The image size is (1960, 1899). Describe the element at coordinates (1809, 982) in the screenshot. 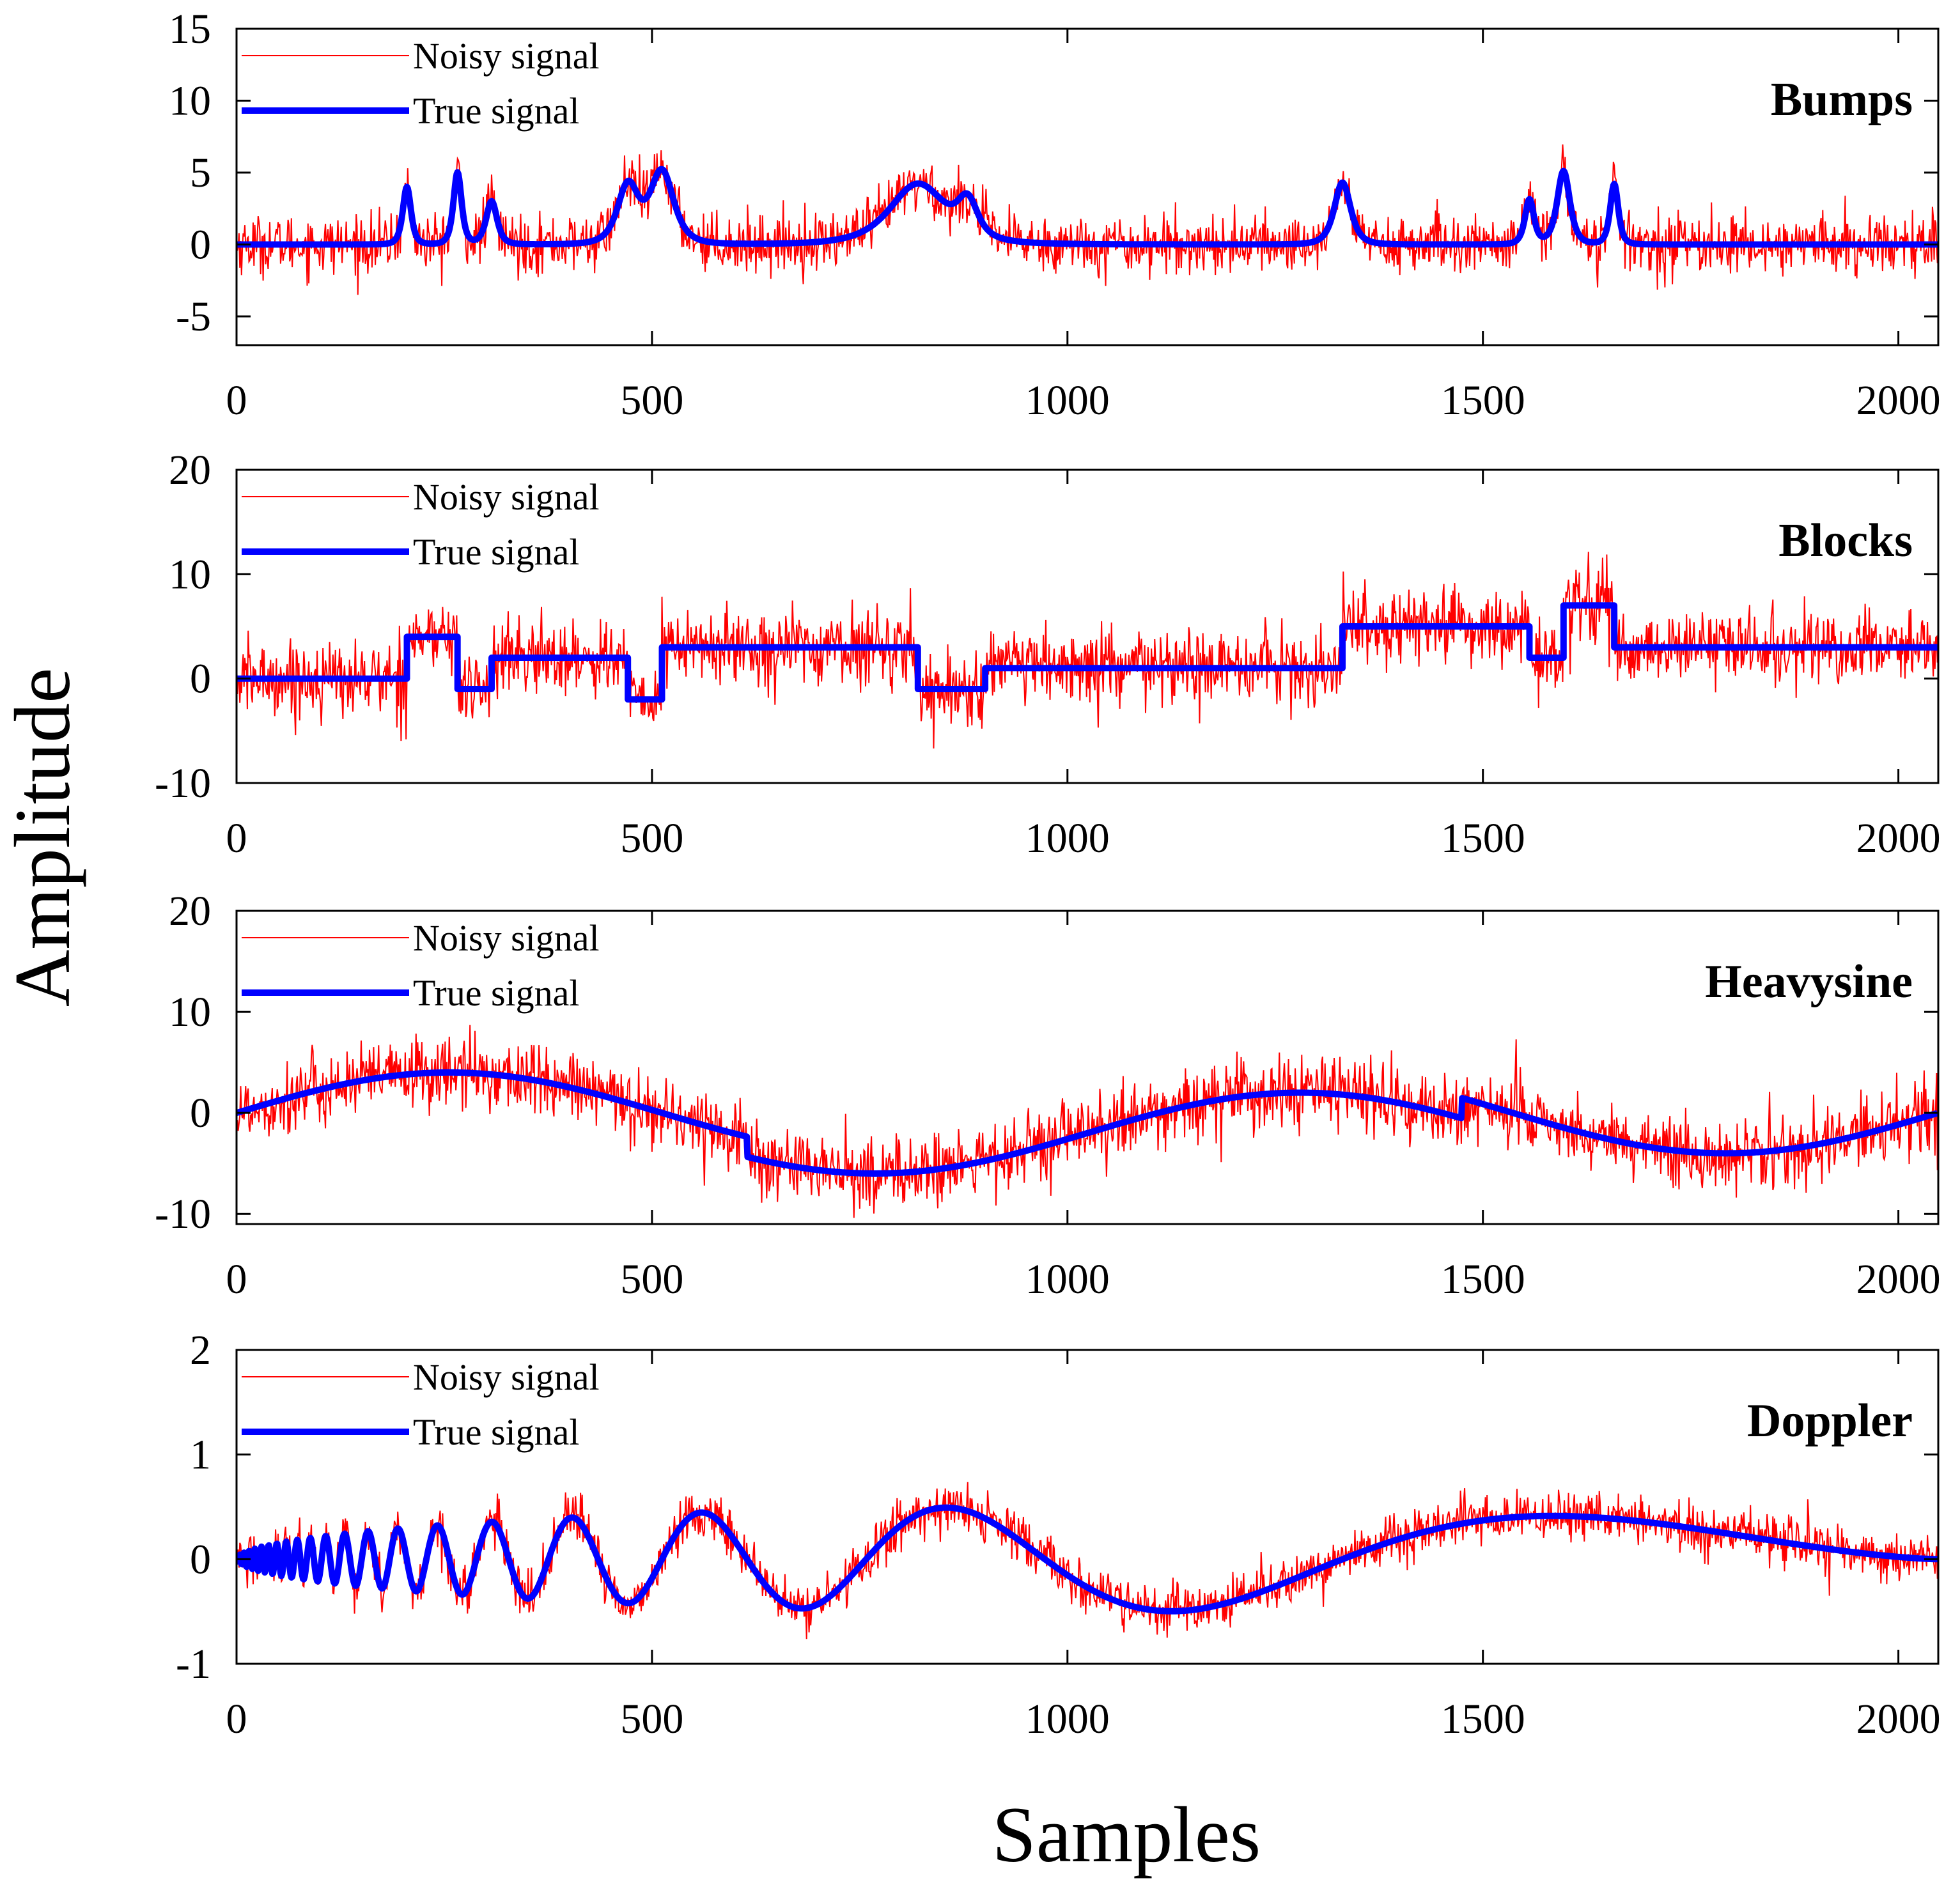

I see `panel-title: Heavysine` at that location.